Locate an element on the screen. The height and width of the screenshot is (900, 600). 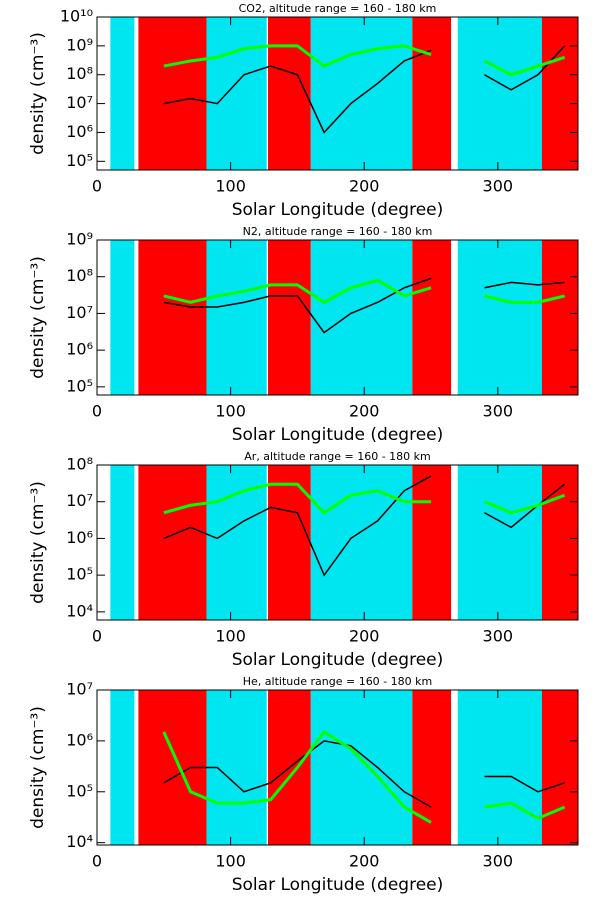
y-tick-label: 10¹⁰ is located at coordinates (76, 16).